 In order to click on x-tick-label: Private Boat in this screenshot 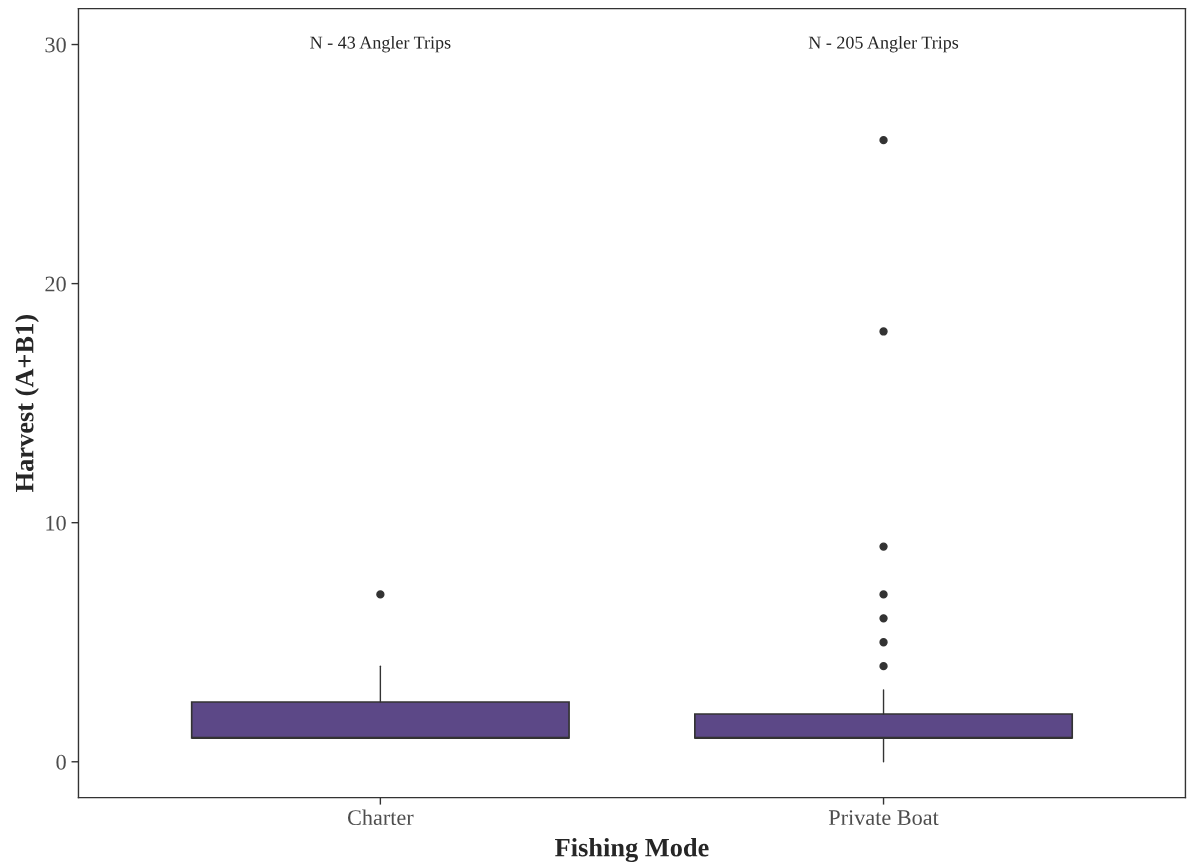, I will do `click(883, 818)`.